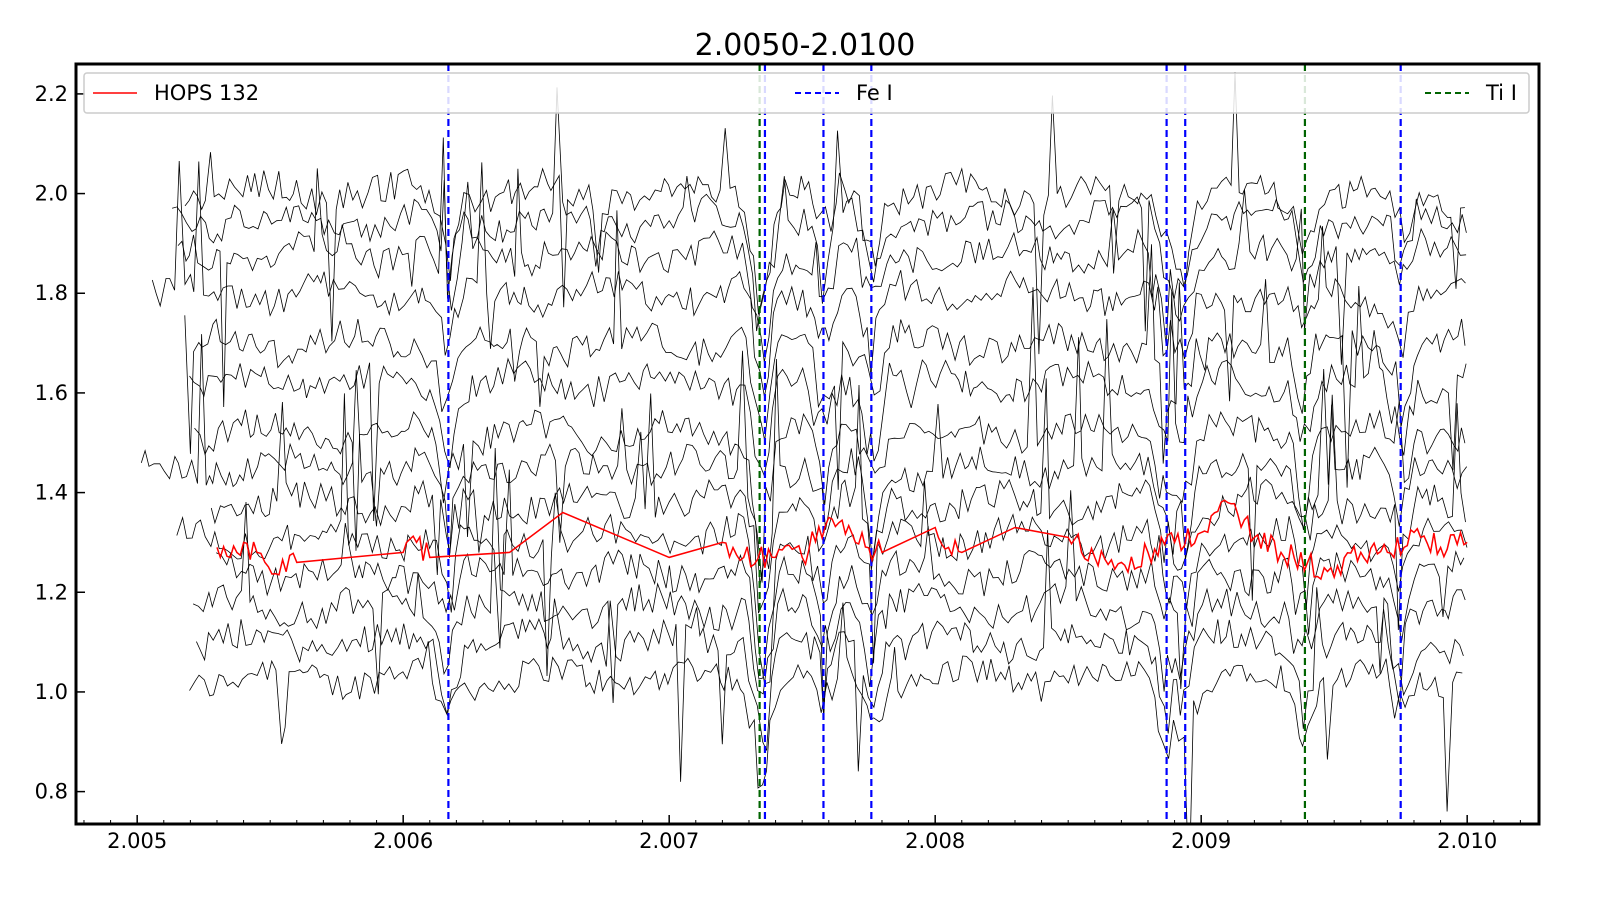  What do you see at coordinates (51, 94) in the screenshot?
I see `y-tick-label: 2.2` at bounding box center [51, 94].